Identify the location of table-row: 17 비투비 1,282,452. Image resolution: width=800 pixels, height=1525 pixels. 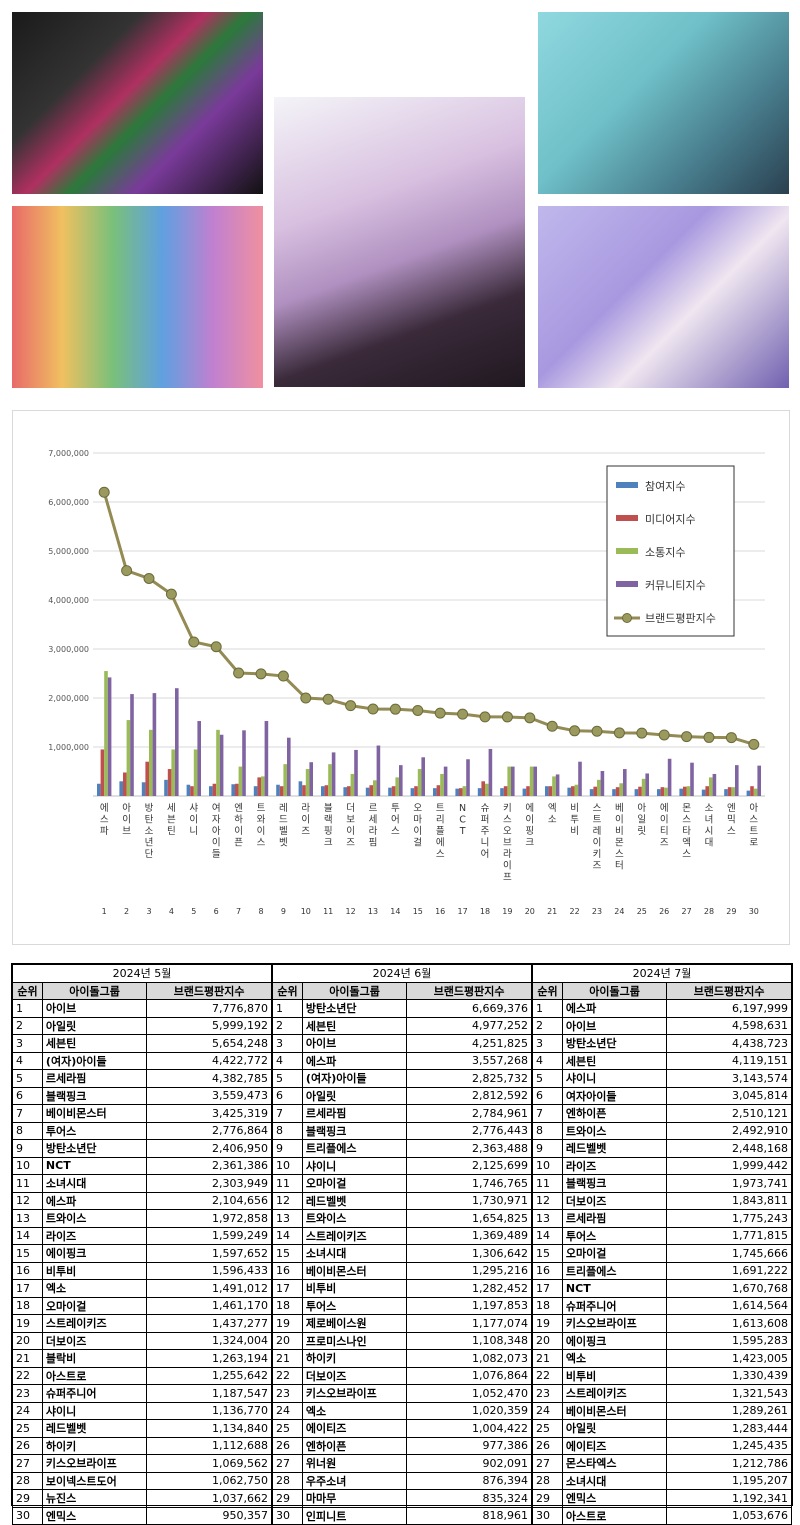
(402, 1288).